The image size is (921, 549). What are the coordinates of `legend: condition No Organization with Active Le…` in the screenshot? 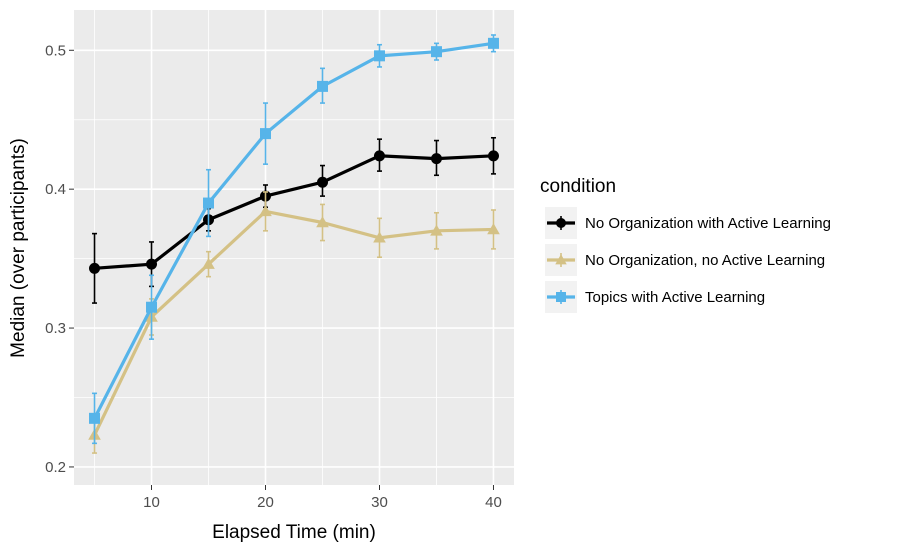 It's located at (685, 244).